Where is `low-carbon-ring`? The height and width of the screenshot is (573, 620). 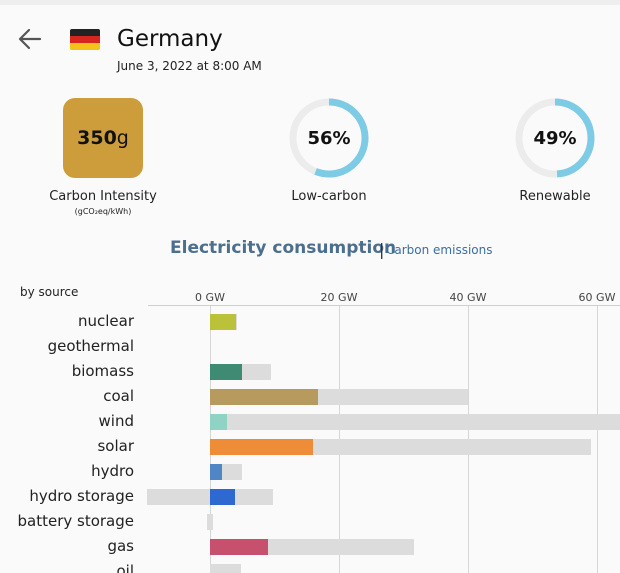
low-carbon-ring is located at coordinates (329, 138).